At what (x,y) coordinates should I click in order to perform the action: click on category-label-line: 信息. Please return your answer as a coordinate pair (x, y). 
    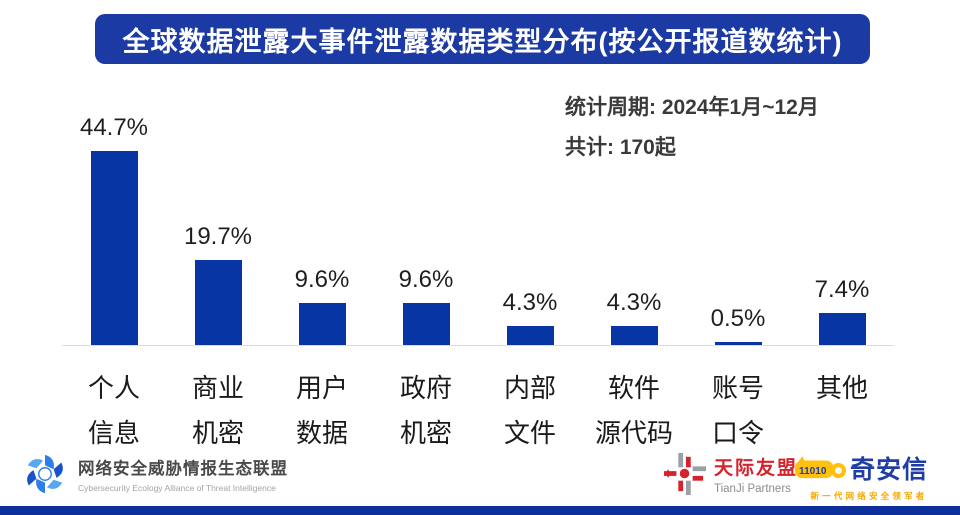
    Looking at the image, I should click on (113, 433).